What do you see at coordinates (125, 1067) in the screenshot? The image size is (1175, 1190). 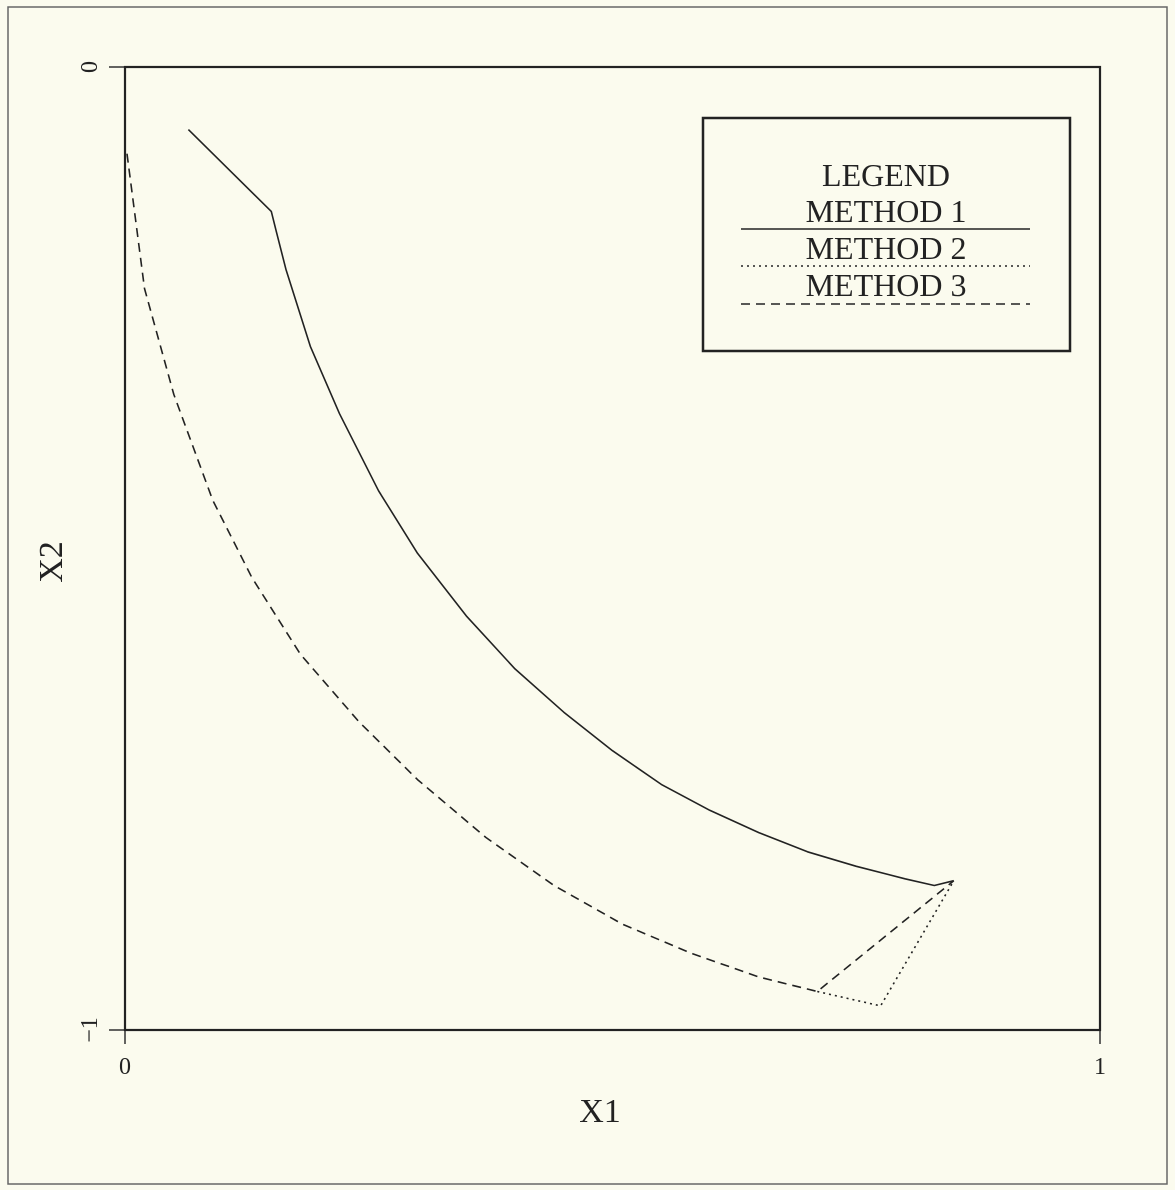 I see `x-tick-label: 0` at bounding box center [125, 1067].